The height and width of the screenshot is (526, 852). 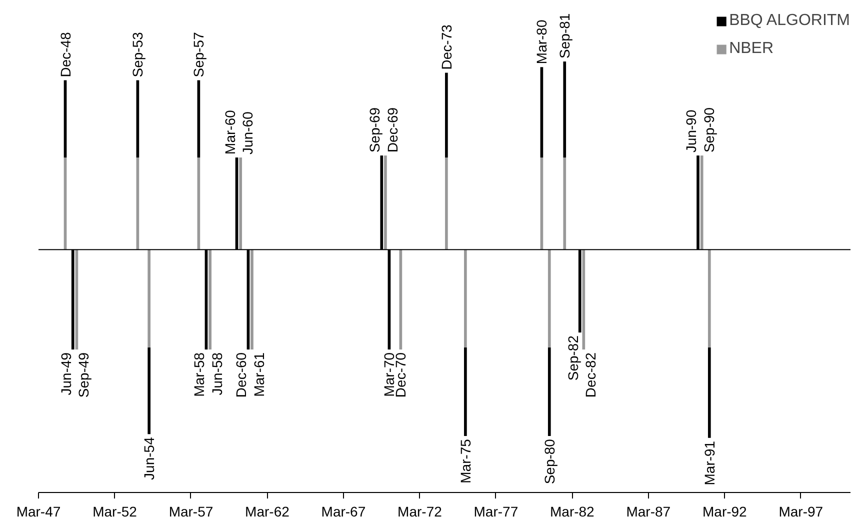 What do you see at coordinates (709, 463) in the screenshot?
I see `annotation: Mar-91` at bounding box center [709, 463].